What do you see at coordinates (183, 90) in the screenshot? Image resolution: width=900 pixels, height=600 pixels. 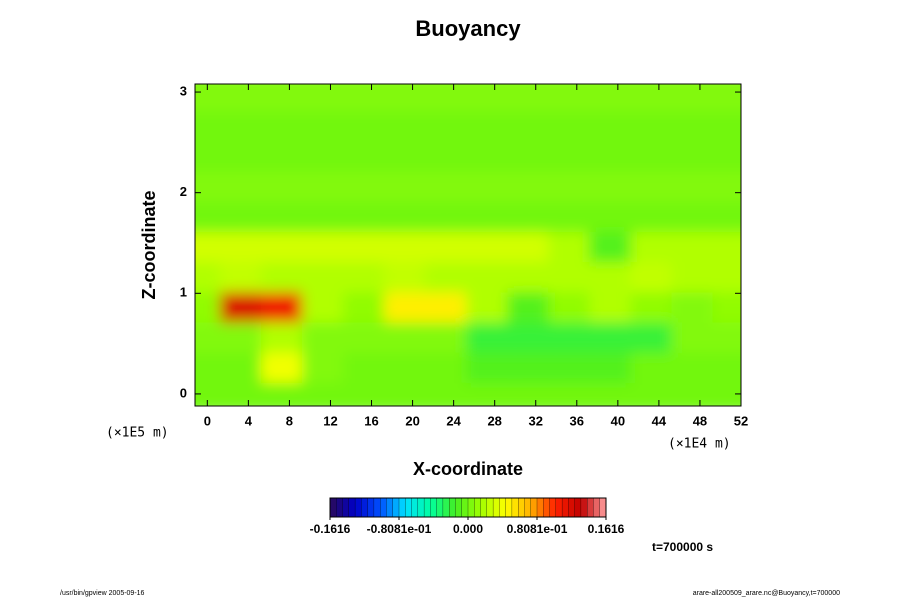 I see `y-tick-label: 3` at bounding box center [183, 90].